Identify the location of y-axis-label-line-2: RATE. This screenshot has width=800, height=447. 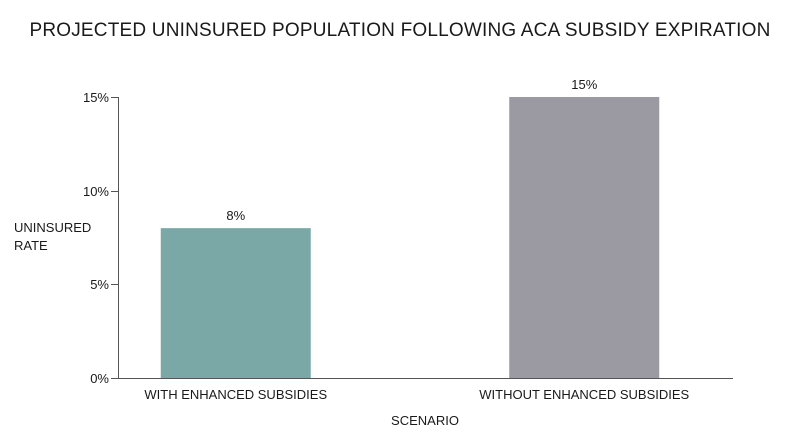
(31, 245).